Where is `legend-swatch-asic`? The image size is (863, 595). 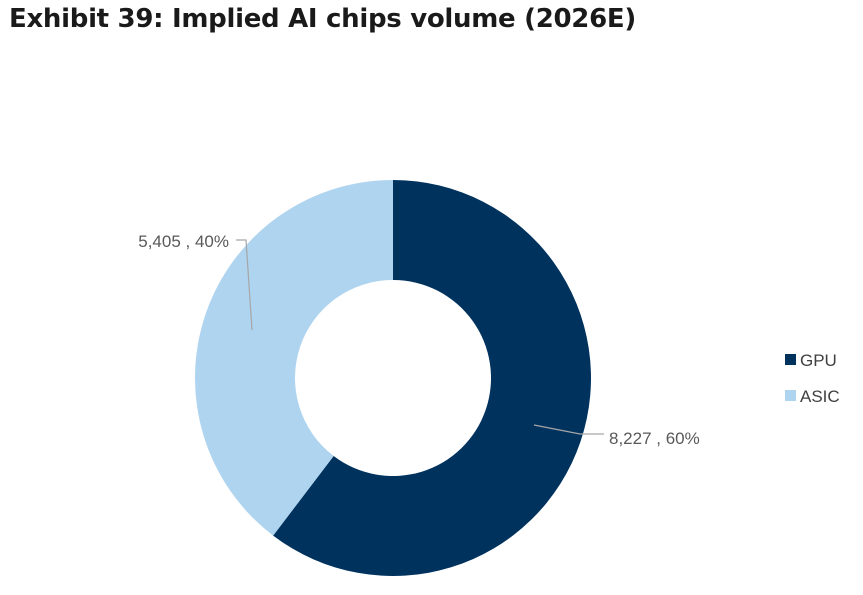 legend-swatch-asic is located at coordinates (790, 395).